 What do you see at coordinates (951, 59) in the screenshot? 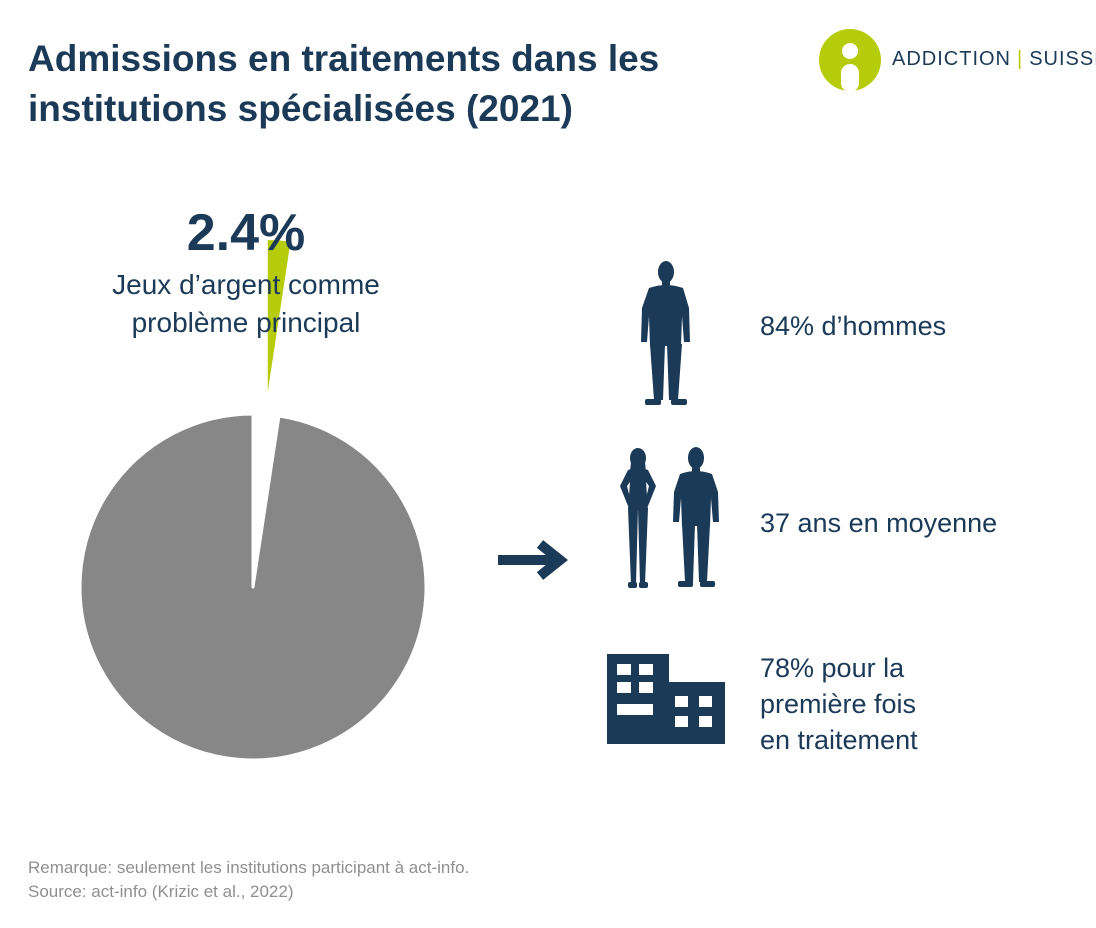
I see `logo-text-left: ADDICTION` at bounding box center [951, 59].